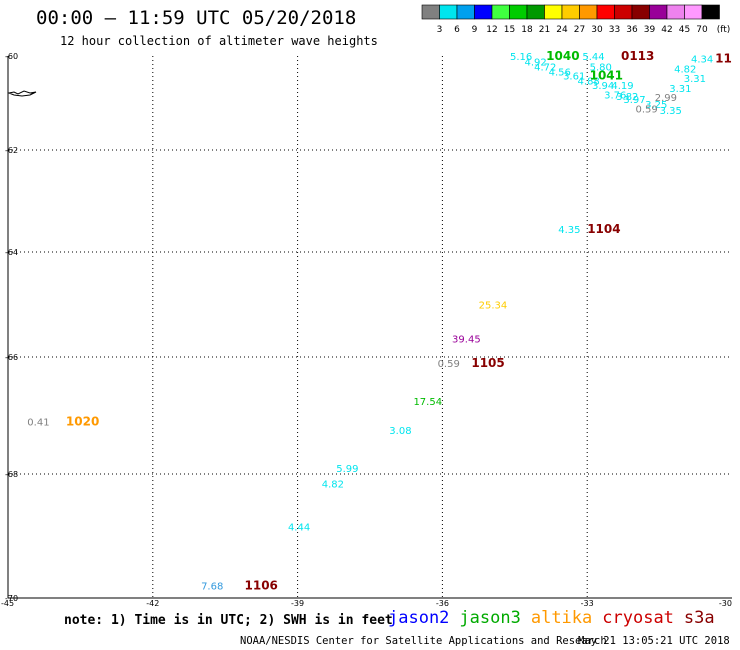 The image size is (740, 650). Describe the element at coordinates (632, 30) in the screenshot. I see `legend-tick-label: 36` at that location.